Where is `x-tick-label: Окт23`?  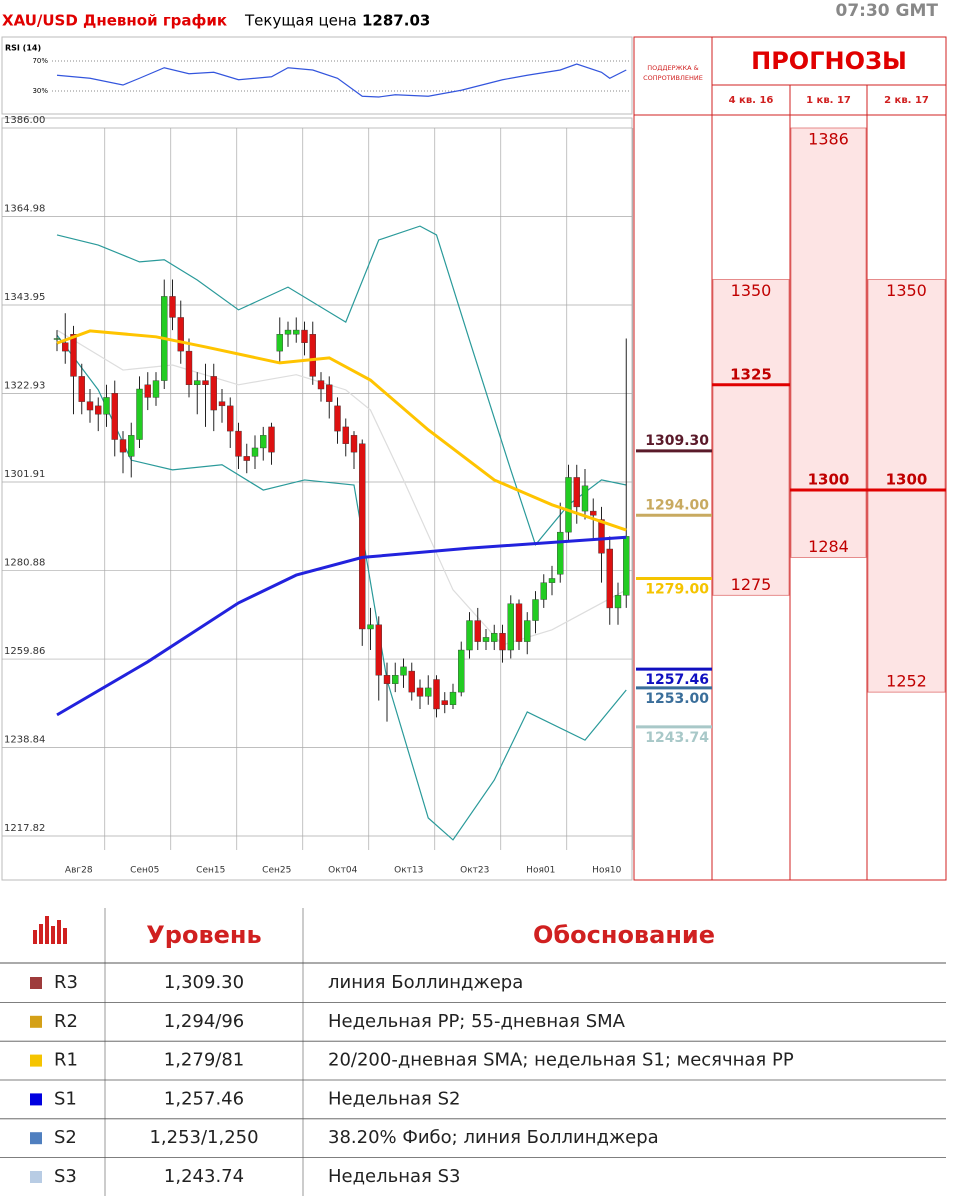
x-tick-label: Окт23 is located at coordinates (474, 871).